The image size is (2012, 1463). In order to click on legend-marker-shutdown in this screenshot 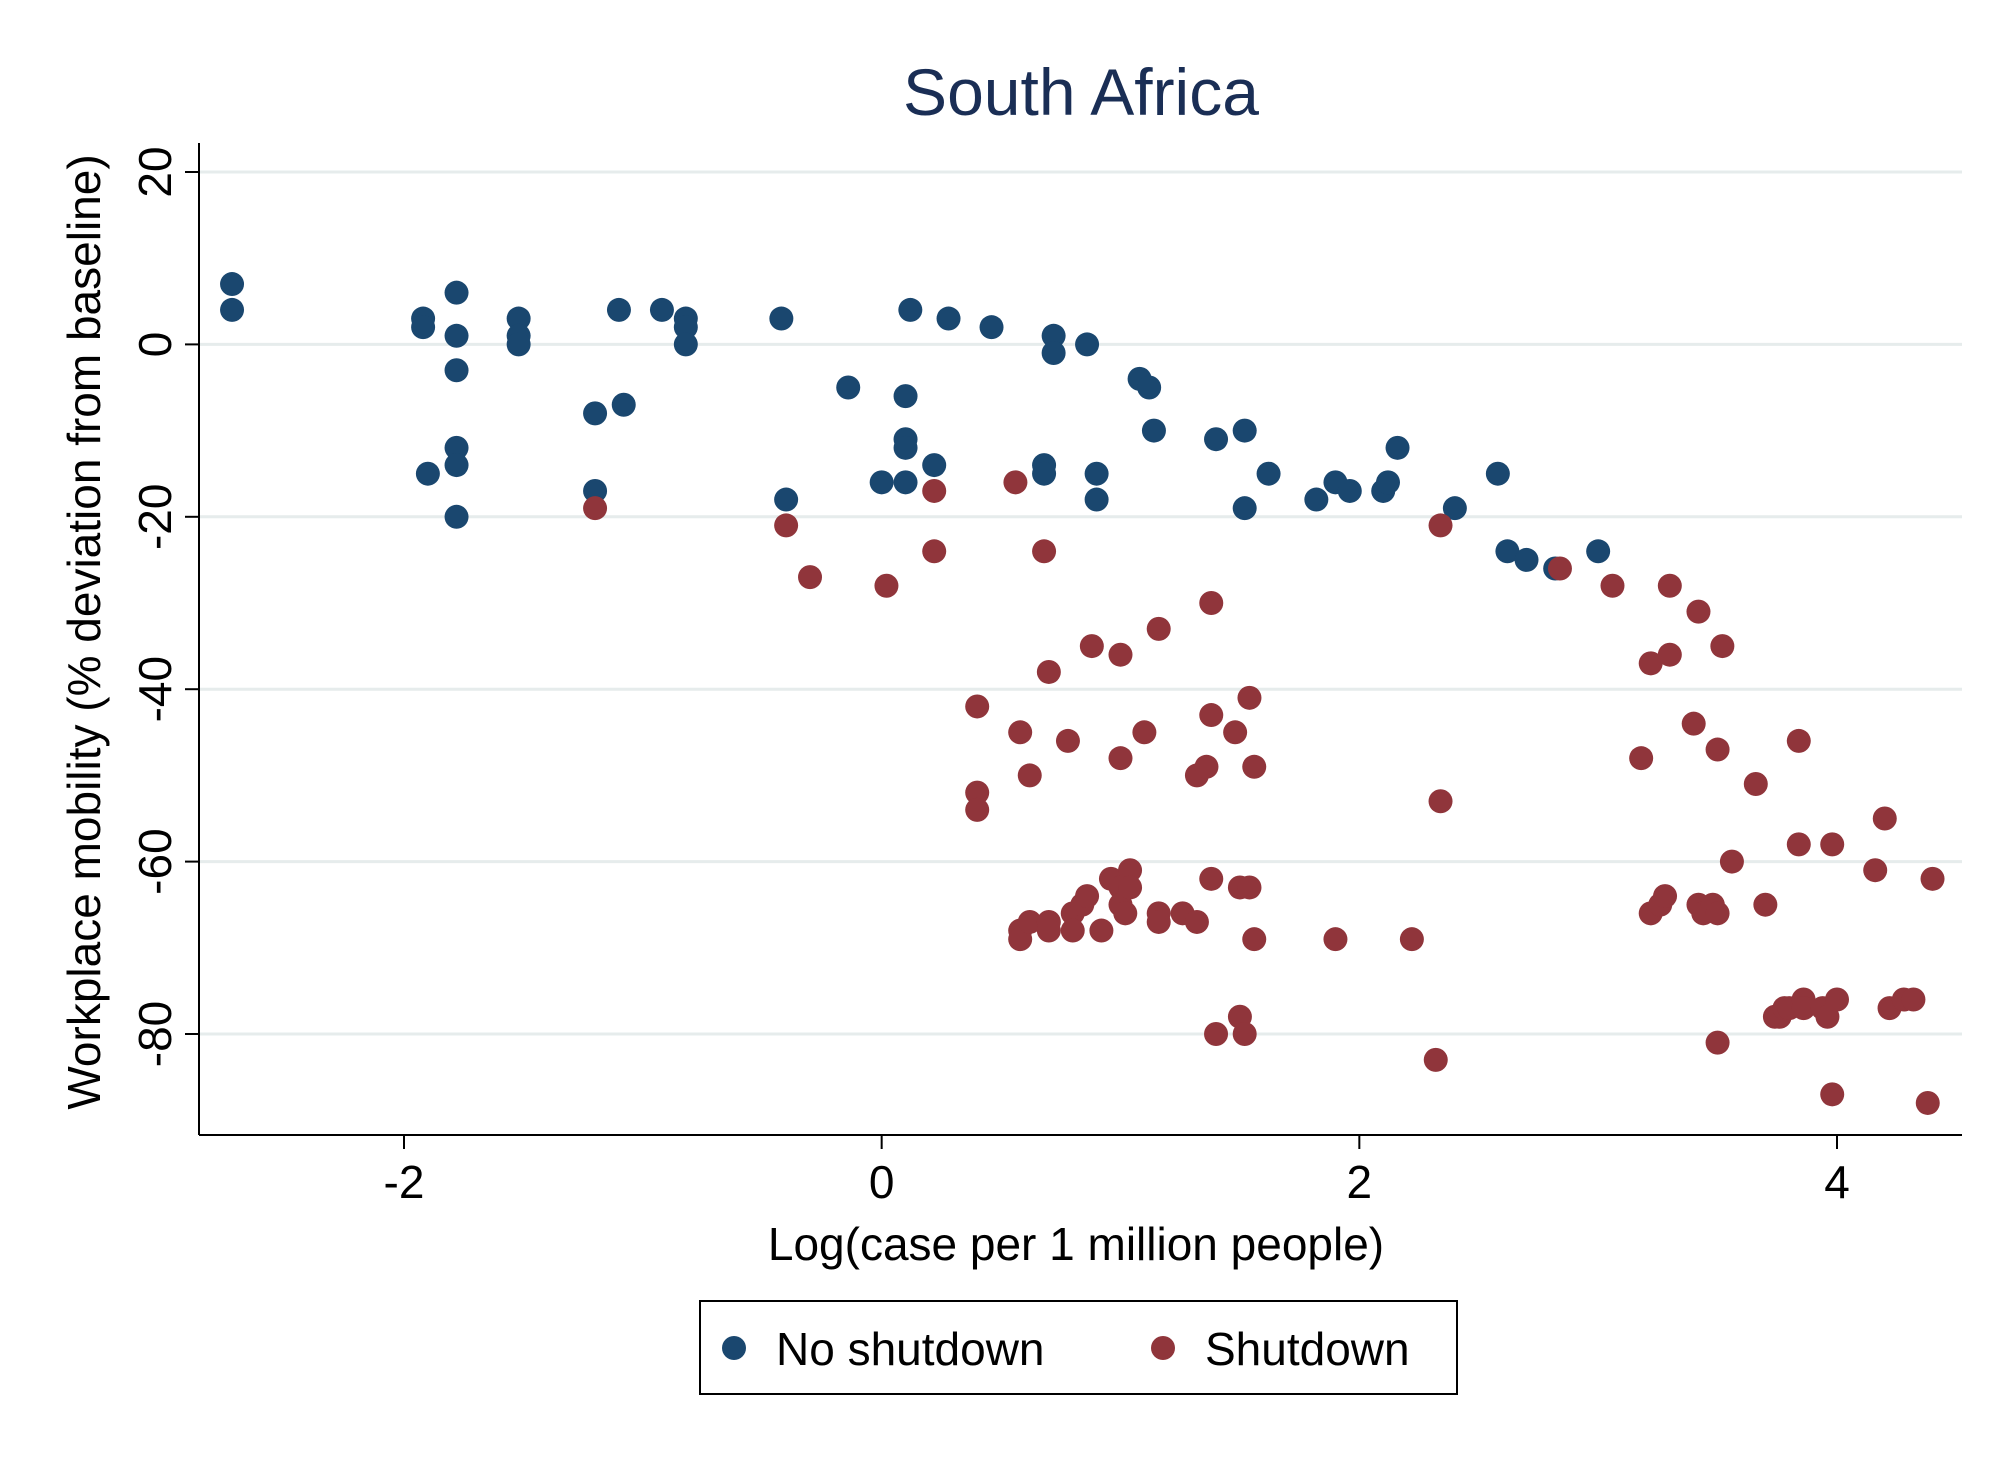, I will do `click(1163, 1348)`.